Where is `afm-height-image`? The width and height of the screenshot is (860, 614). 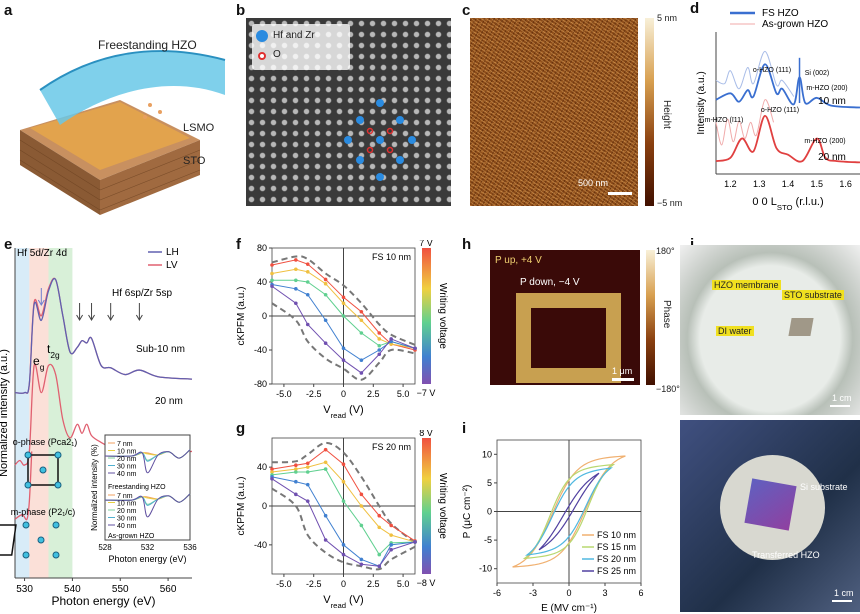
afm-height-image is located at coordinates (554, 112).